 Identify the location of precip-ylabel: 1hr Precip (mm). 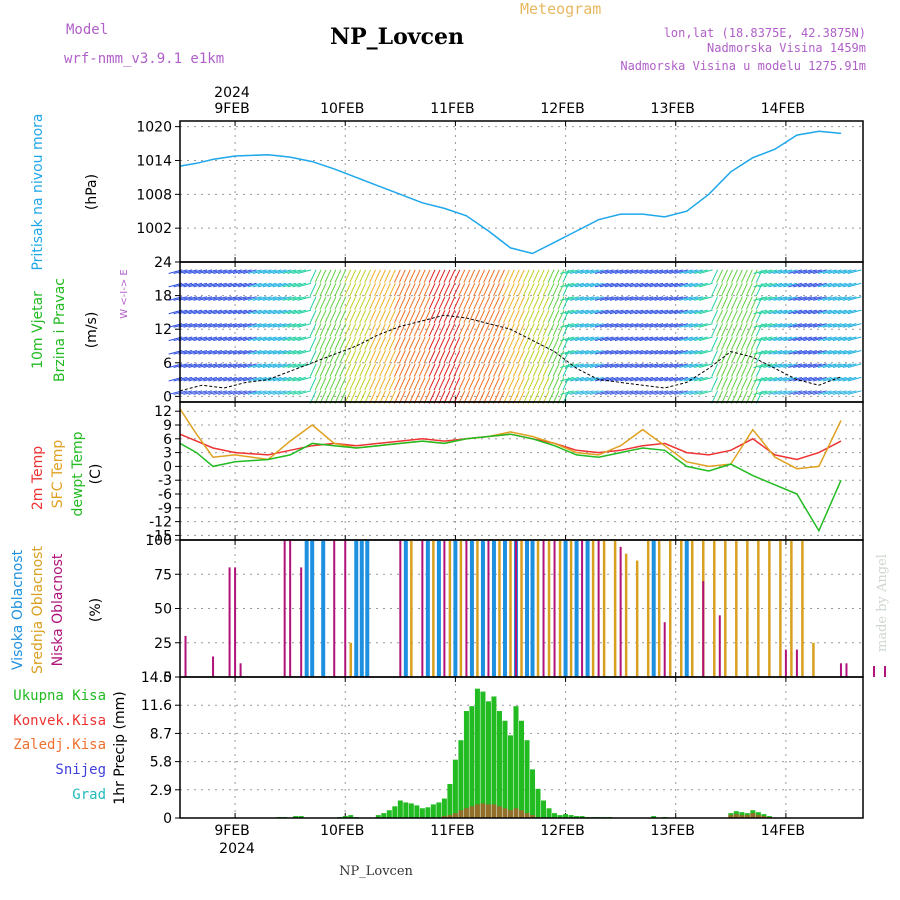
(120, 747).